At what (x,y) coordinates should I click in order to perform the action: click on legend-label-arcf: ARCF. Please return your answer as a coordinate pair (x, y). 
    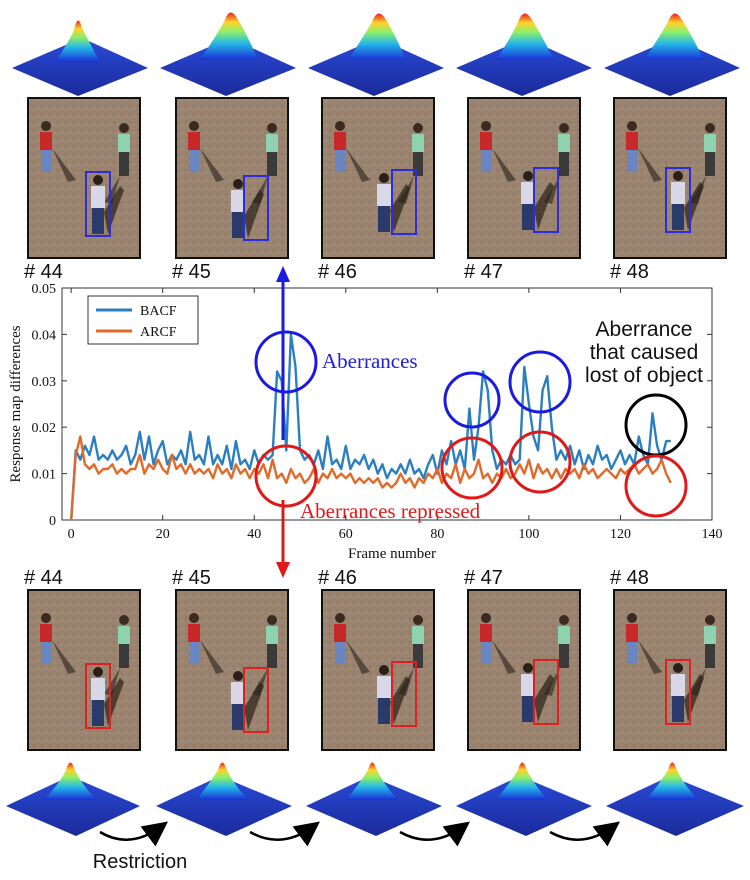
    Looking at the image, I should click on (158, 332).